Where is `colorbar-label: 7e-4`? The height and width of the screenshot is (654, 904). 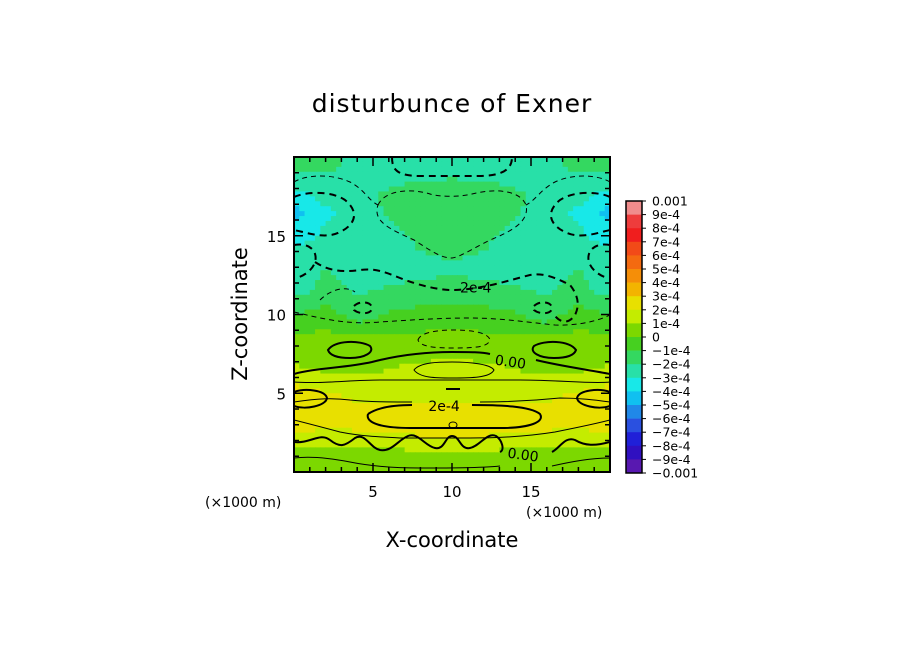
colorbar-label: 7e-4 is located at coordinates (666, 241).